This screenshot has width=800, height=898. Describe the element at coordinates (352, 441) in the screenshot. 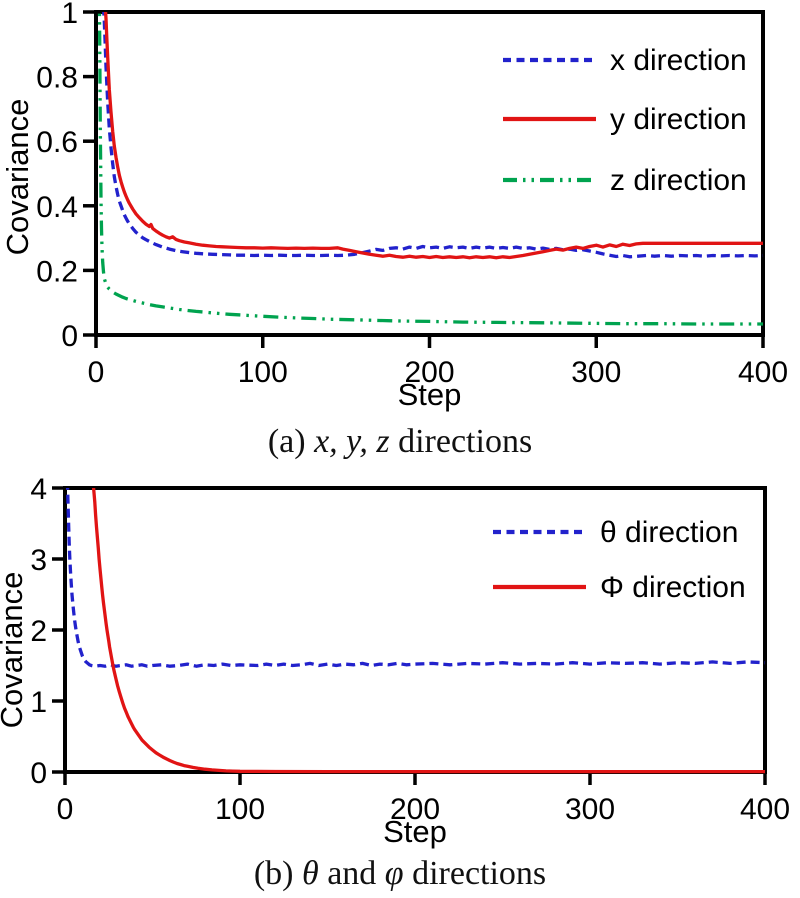

I see `caption-text: x, y, z` at that location.